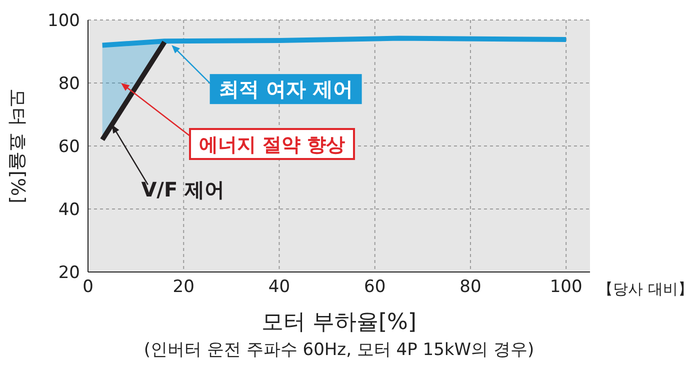 This screenshot has height=368, width=690. I want to click on x-tick-label: 40, so click(279, 287).